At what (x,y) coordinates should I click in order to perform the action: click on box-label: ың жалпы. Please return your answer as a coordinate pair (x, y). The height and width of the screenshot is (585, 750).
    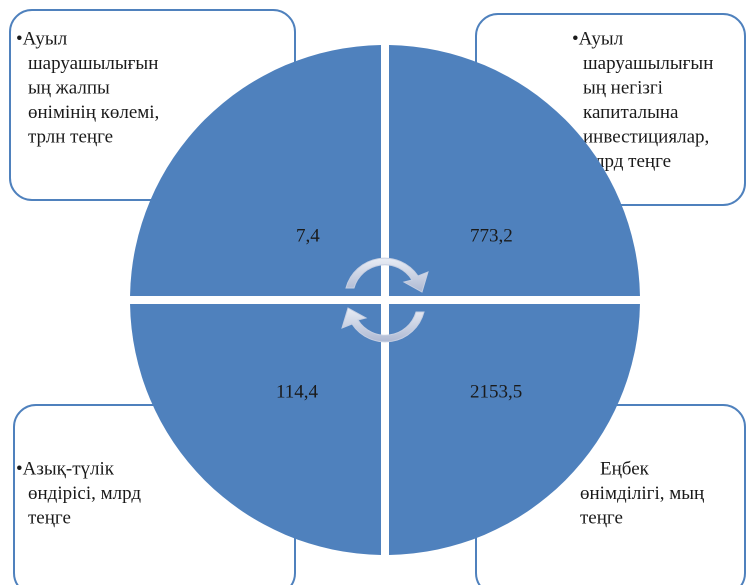
    Looking at the image, I should click on (69, 87).